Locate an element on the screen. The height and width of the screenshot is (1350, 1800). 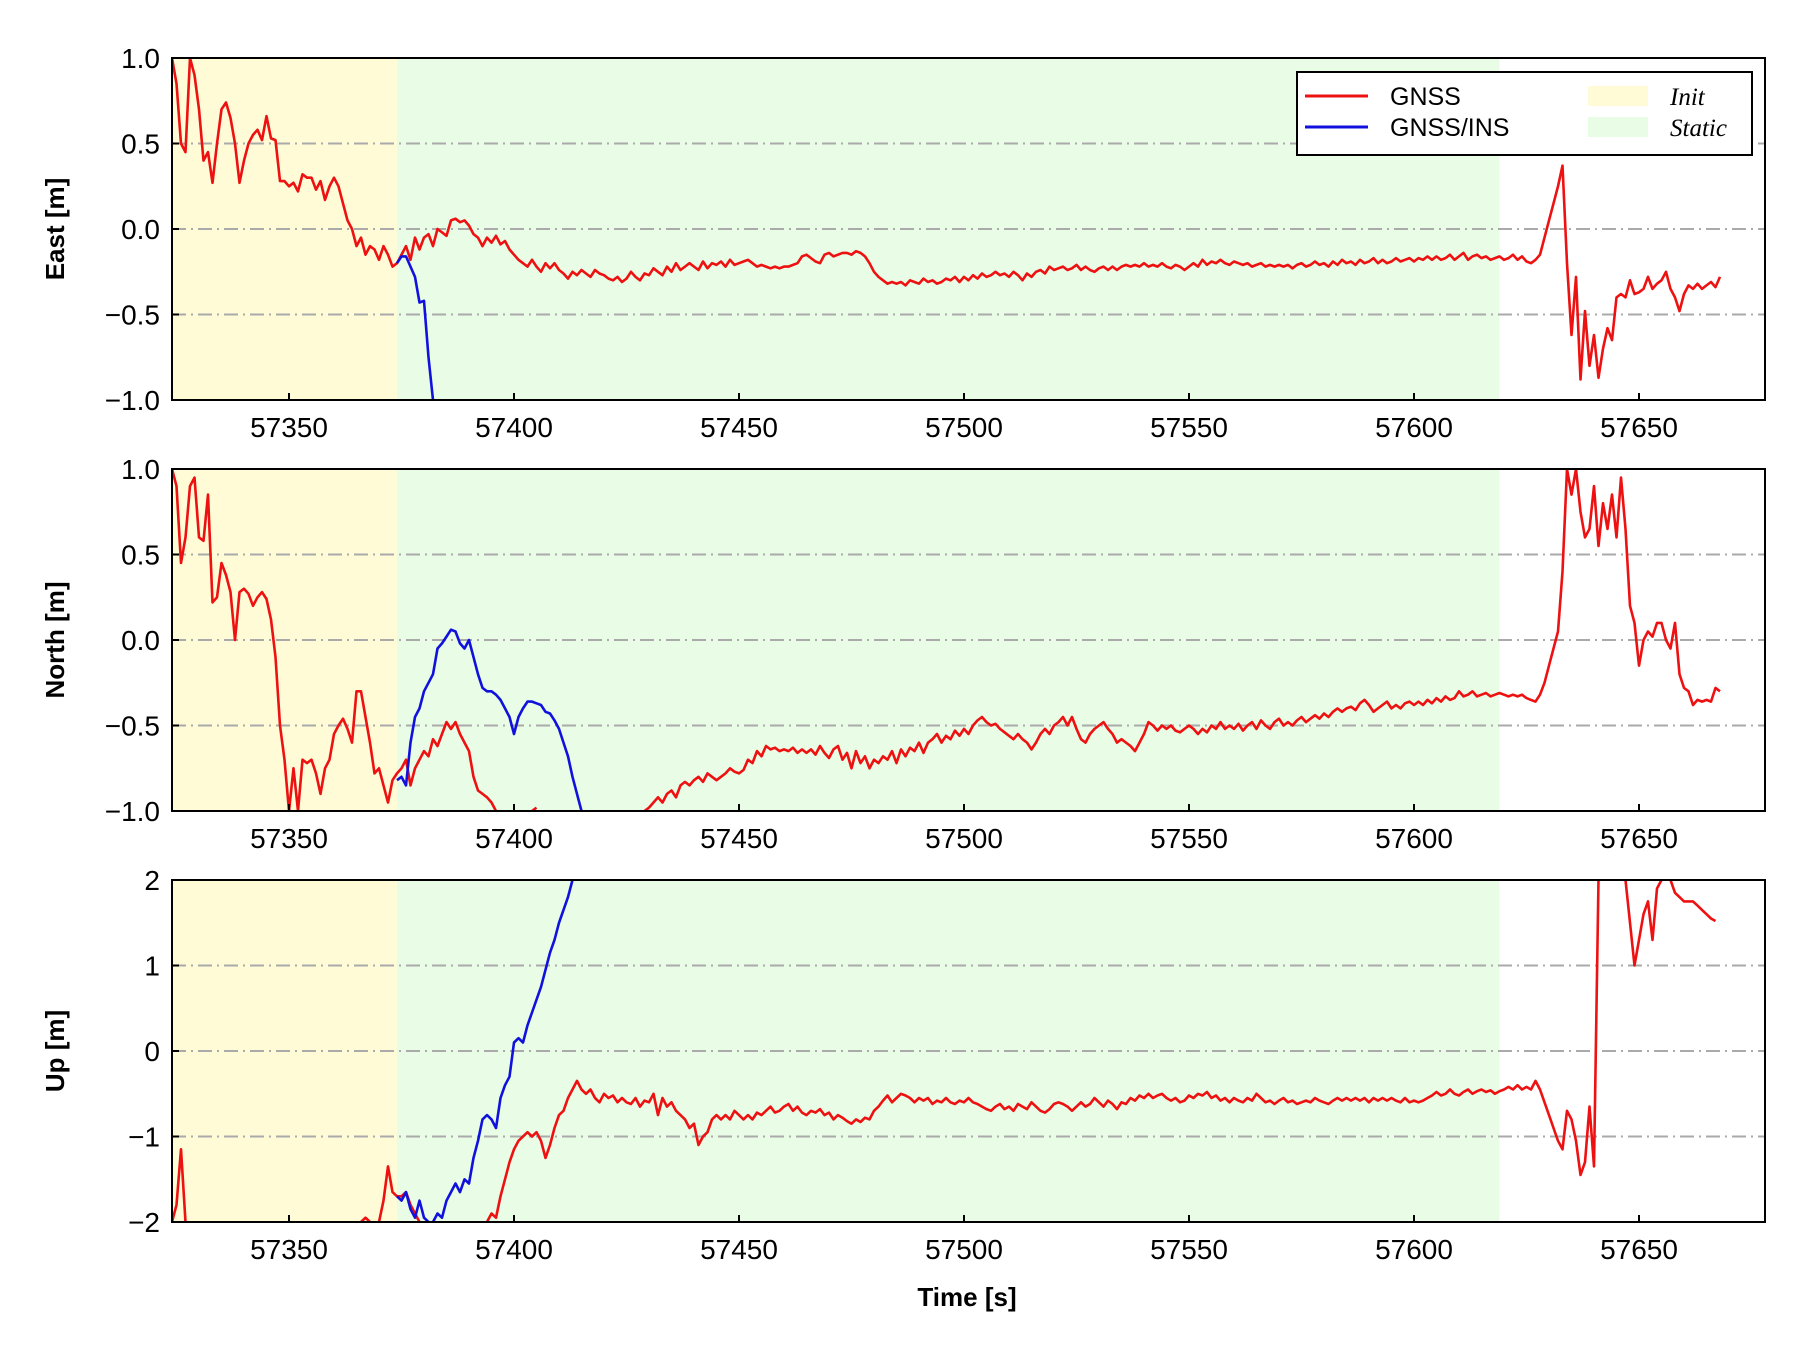
legend-label: Init is located at coordinates (1687, 97).